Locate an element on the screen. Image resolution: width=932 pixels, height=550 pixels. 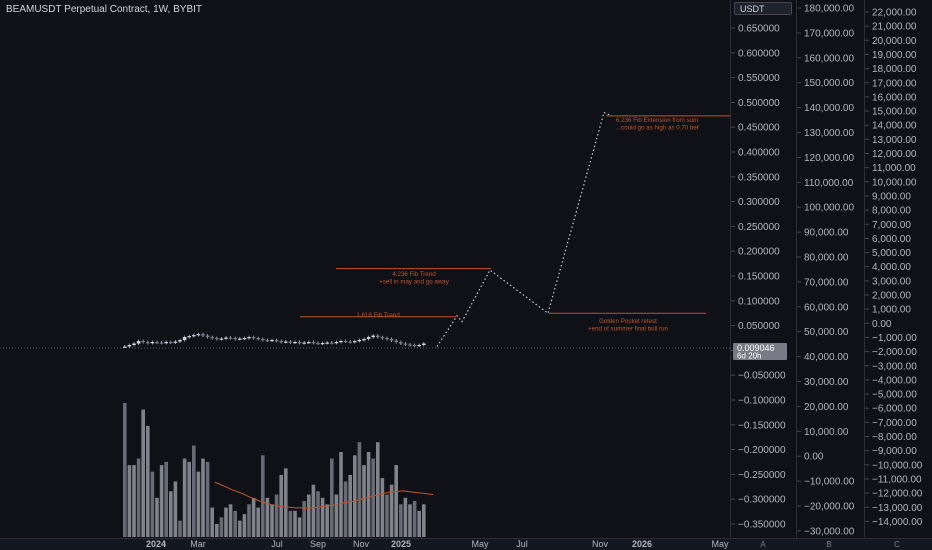
time-axis-background is located at coordinates (466, 544).